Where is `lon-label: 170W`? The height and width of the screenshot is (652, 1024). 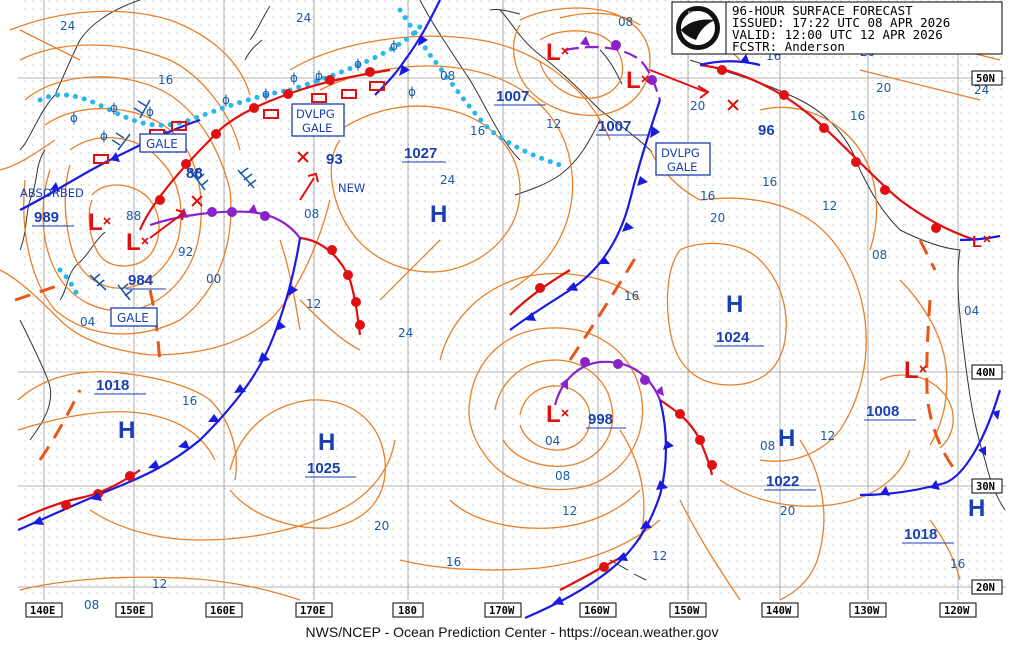 lon-label: 170W is located at coordinates (502, 611).